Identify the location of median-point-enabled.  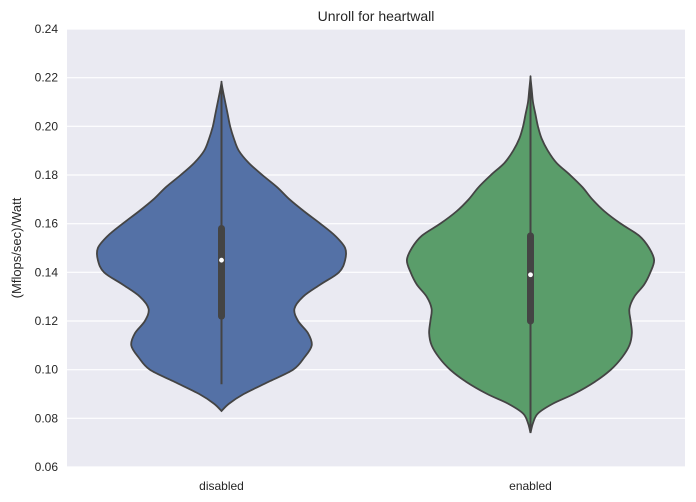
(530, 275).